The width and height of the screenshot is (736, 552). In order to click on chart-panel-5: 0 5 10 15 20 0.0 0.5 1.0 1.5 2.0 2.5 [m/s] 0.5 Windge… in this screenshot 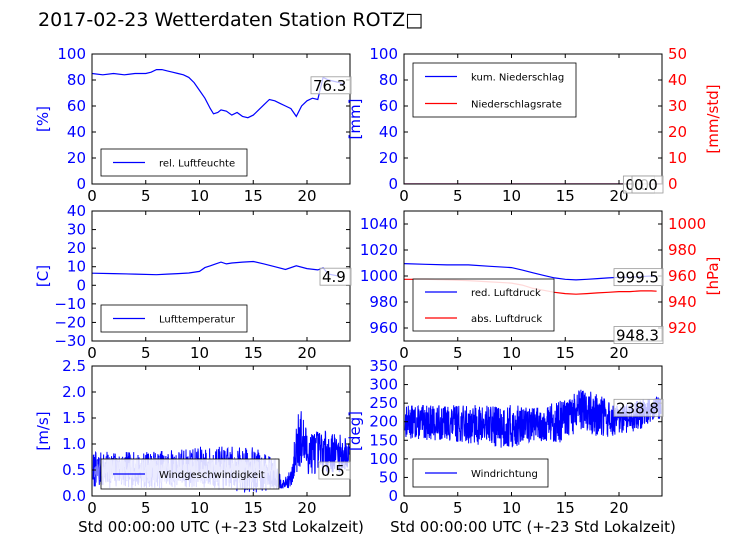, I will do `click(199, 446)`.